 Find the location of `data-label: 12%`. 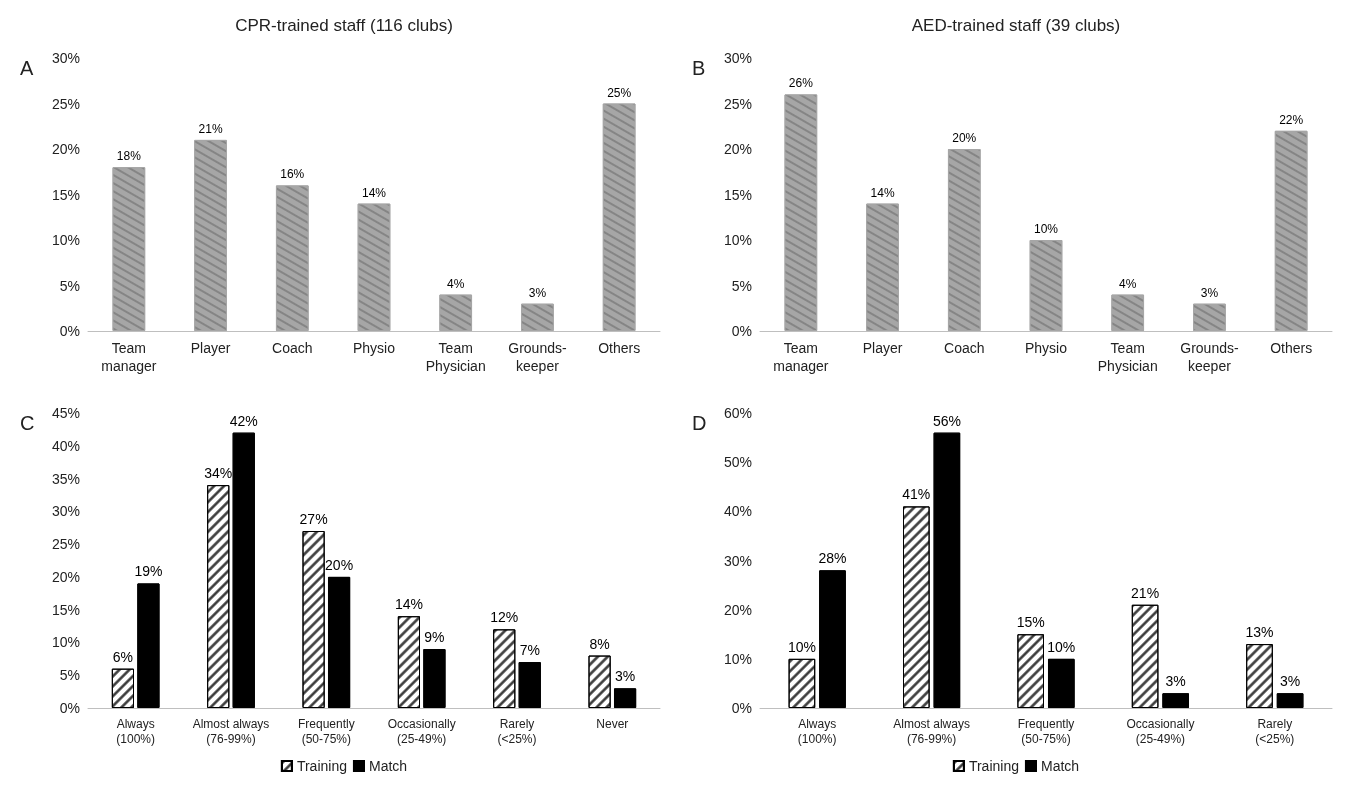

data-label: 12% is located at coordinates (504, 617).